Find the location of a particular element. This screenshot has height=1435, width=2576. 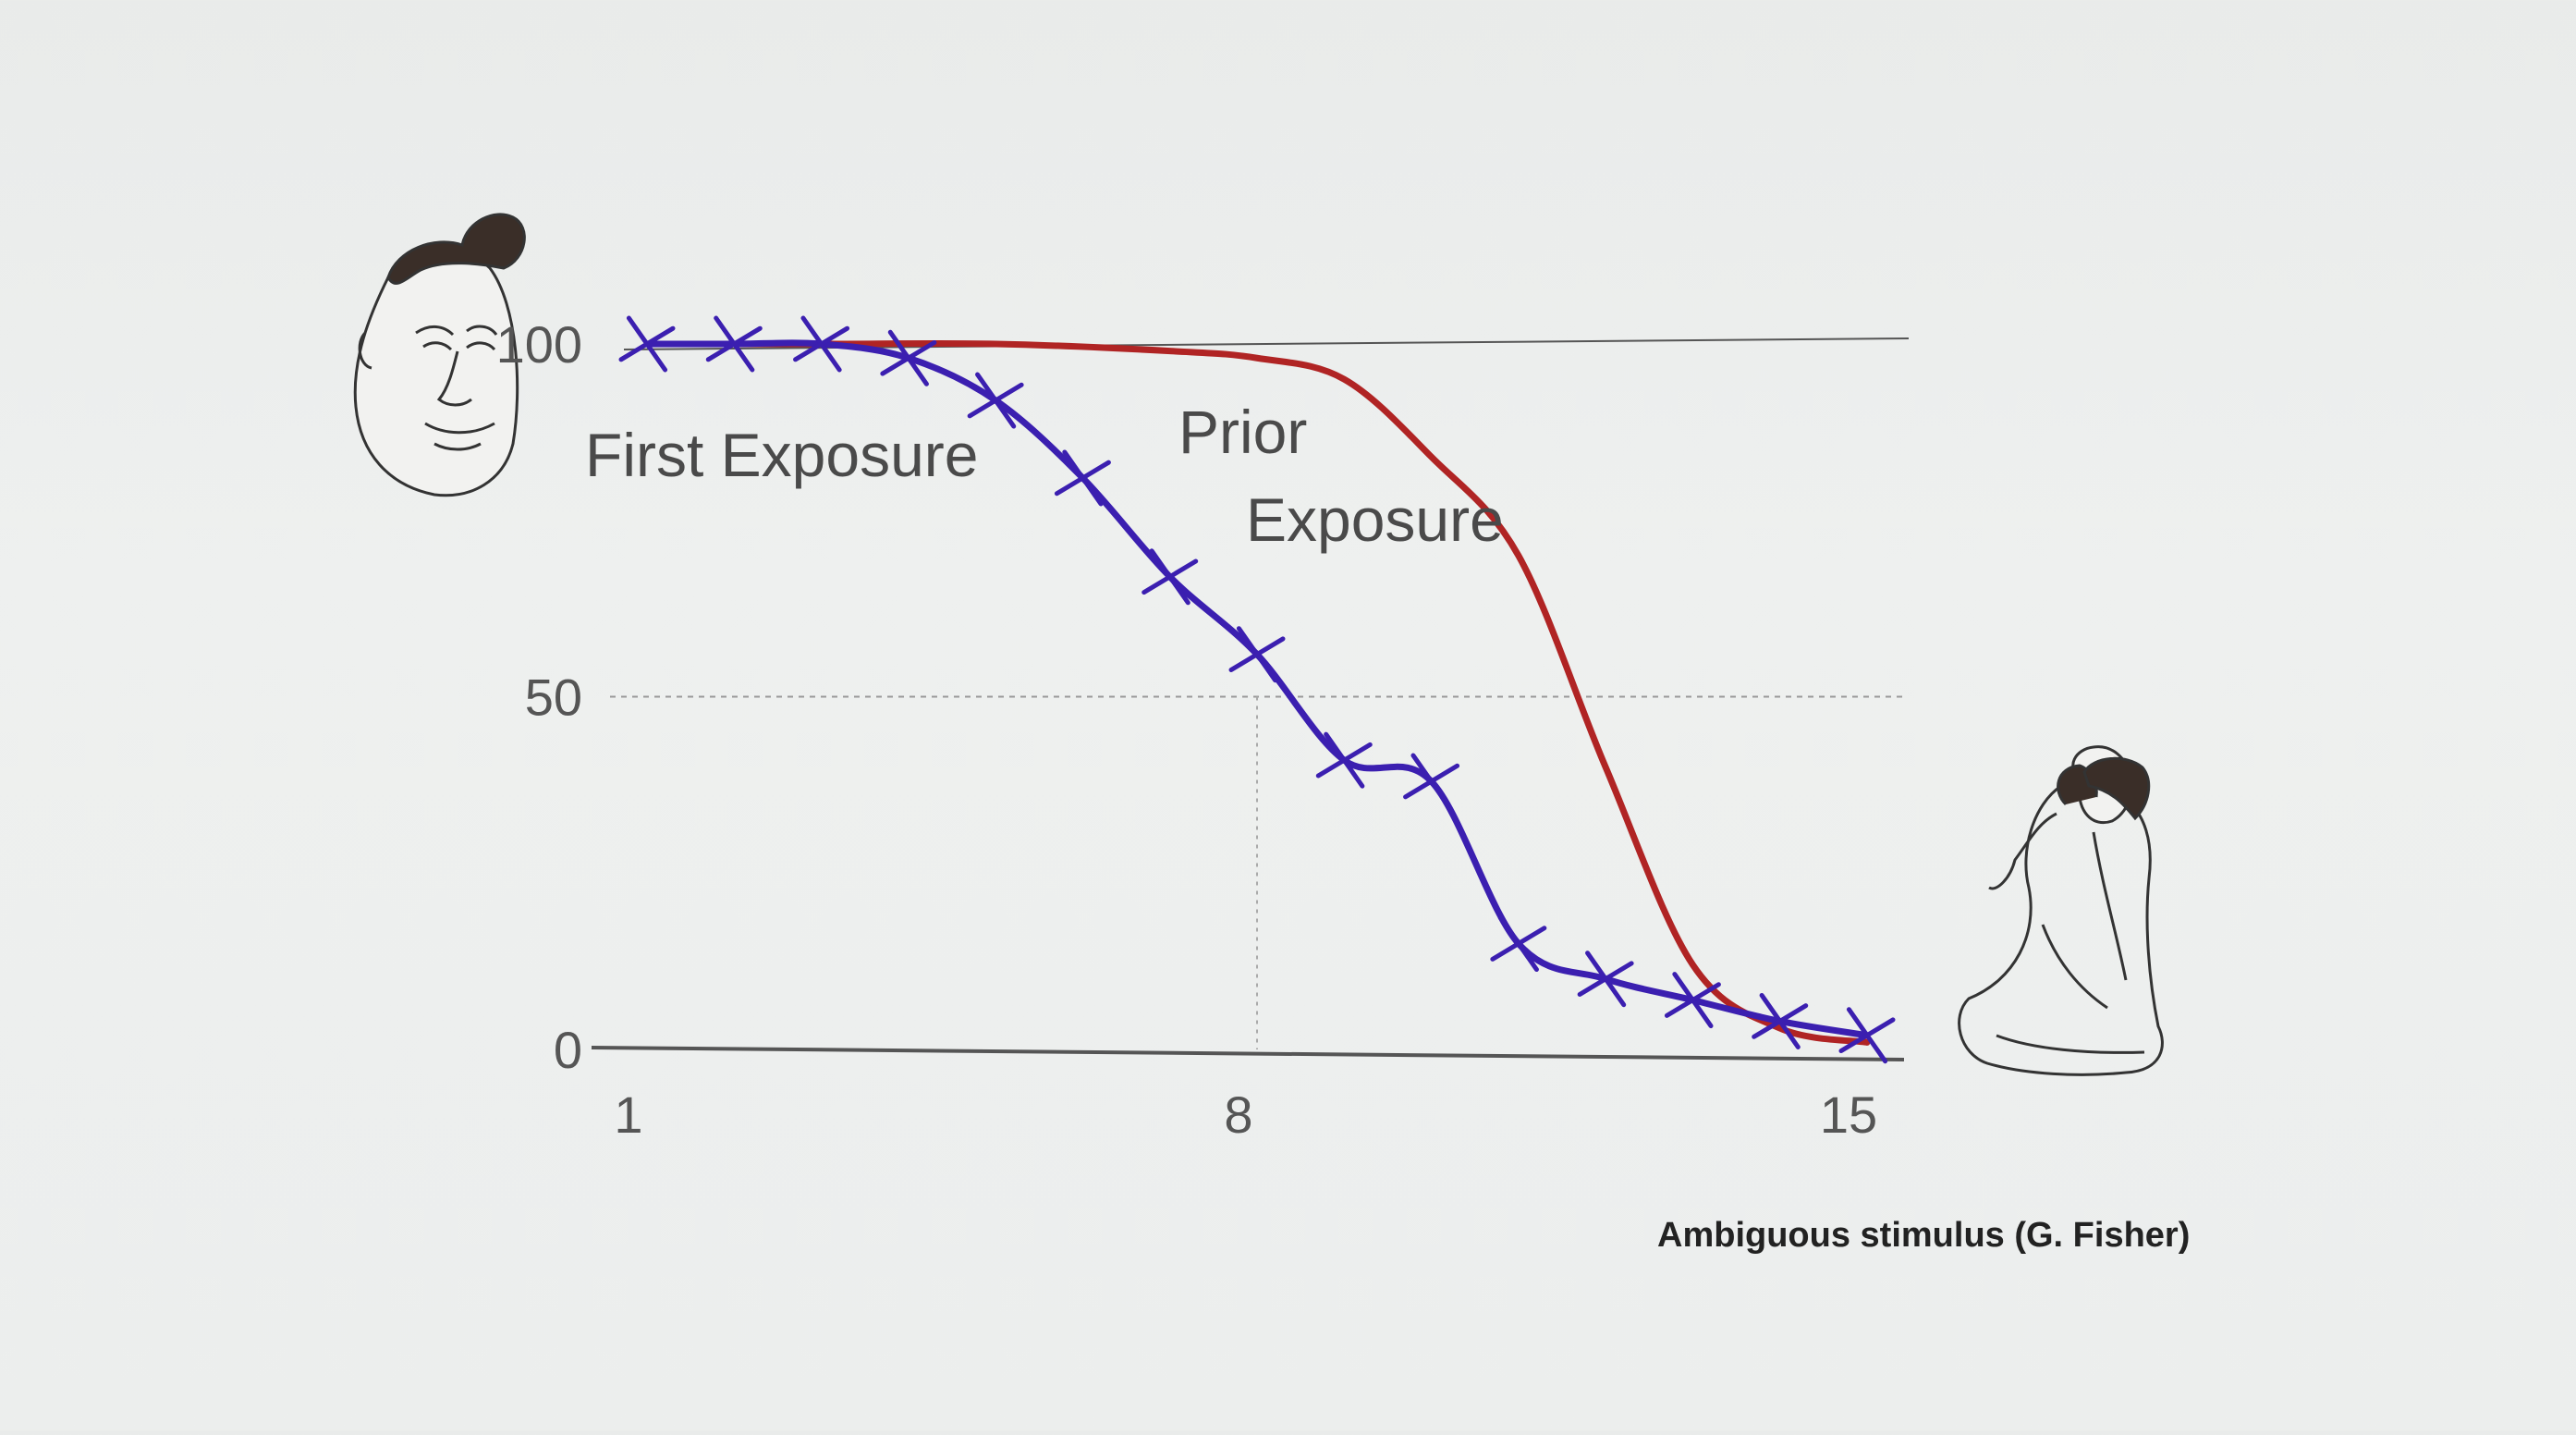

x-axis-line is located at coordinates (1248, 1054).